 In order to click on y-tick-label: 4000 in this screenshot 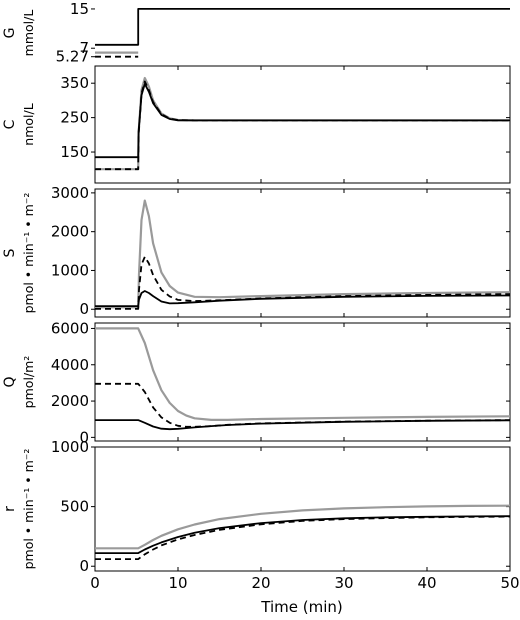, I will do `click(70, 365)`.